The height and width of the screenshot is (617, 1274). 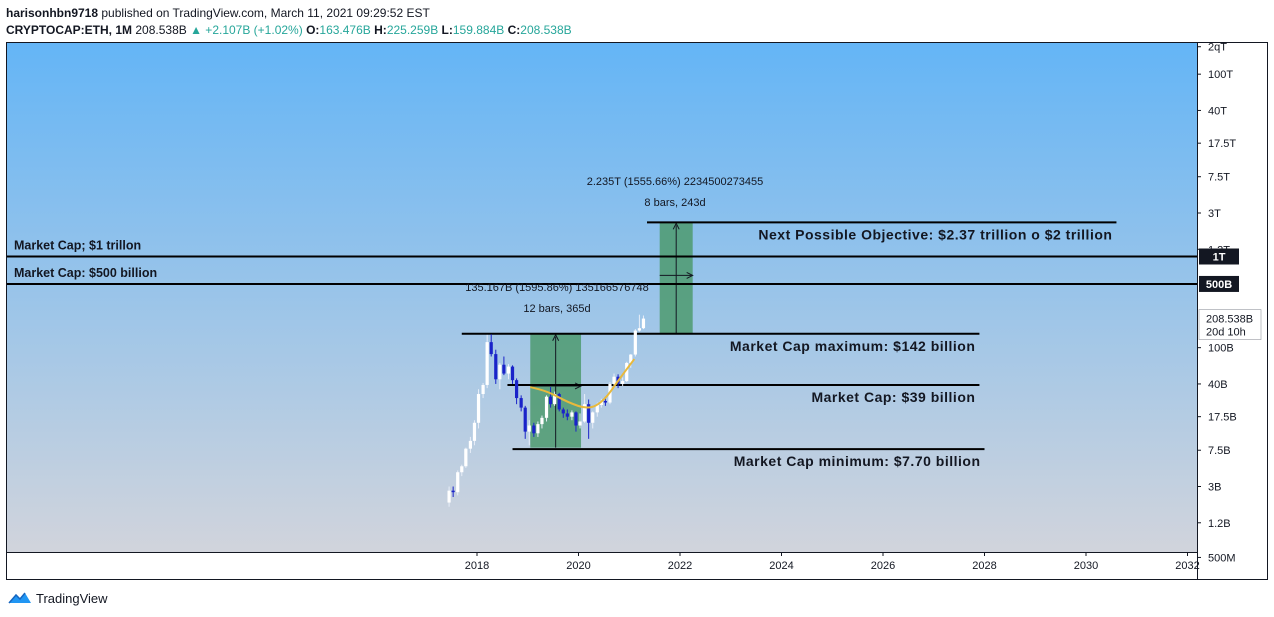 What do you see at coordinates (674, 203) in the screenshot?
I see `measure-label-bars: 8 bars, 243d` at bounding box center [674, 203].